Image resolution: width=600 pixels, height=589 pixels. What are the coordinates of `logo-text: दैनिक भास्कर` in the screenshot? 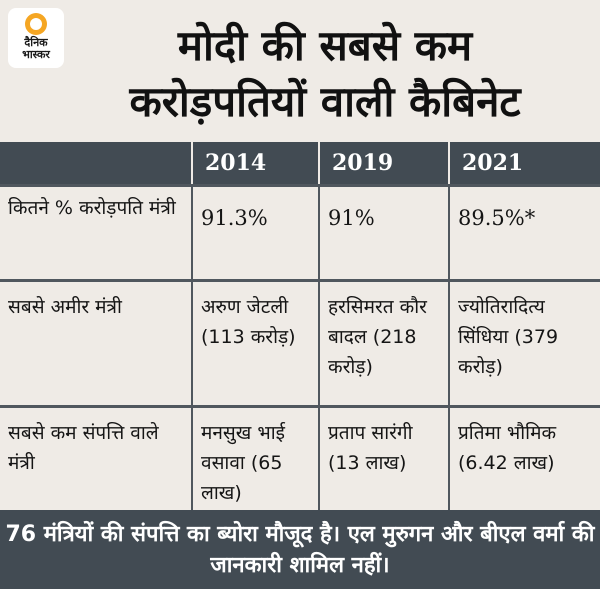 It's located at (36, 48).